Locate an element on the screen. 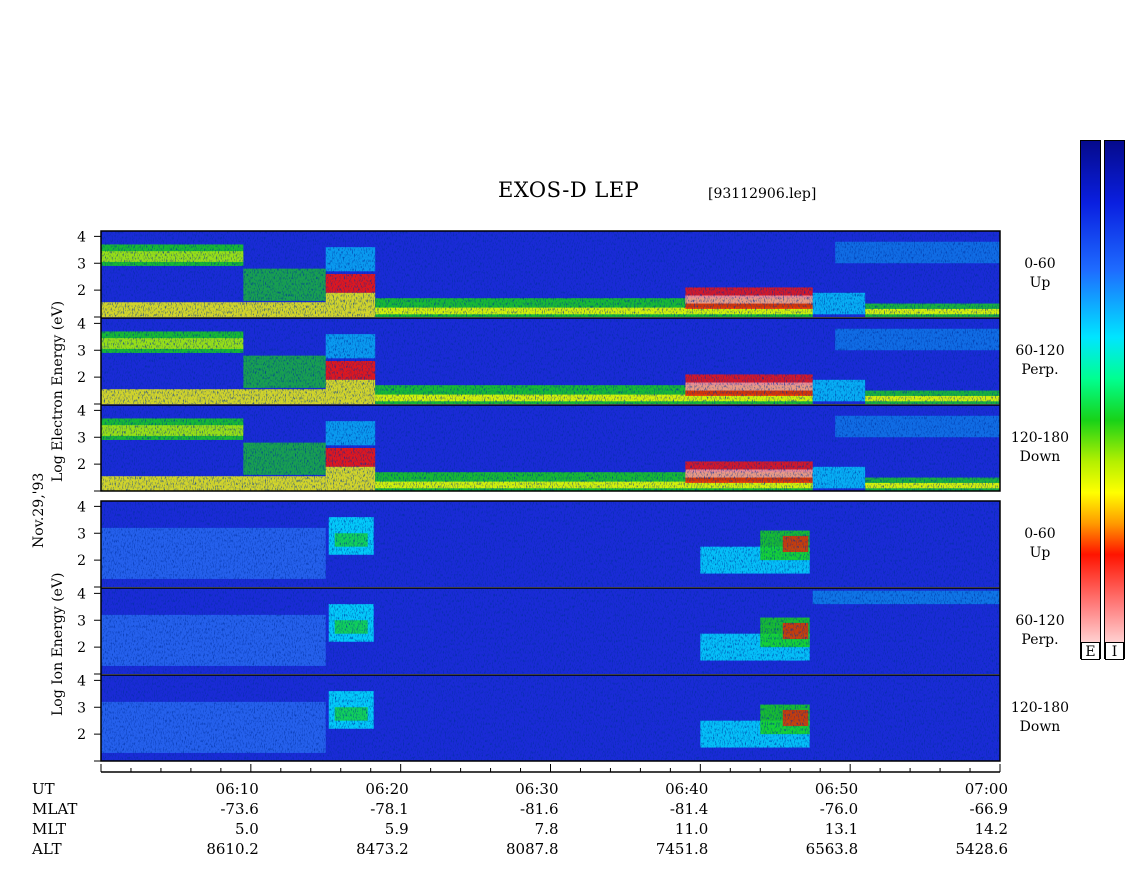 Image resolution: width=1130 pixels, height=875 pixels. ut-value: 06:20 is located at coordinates (387, 789).